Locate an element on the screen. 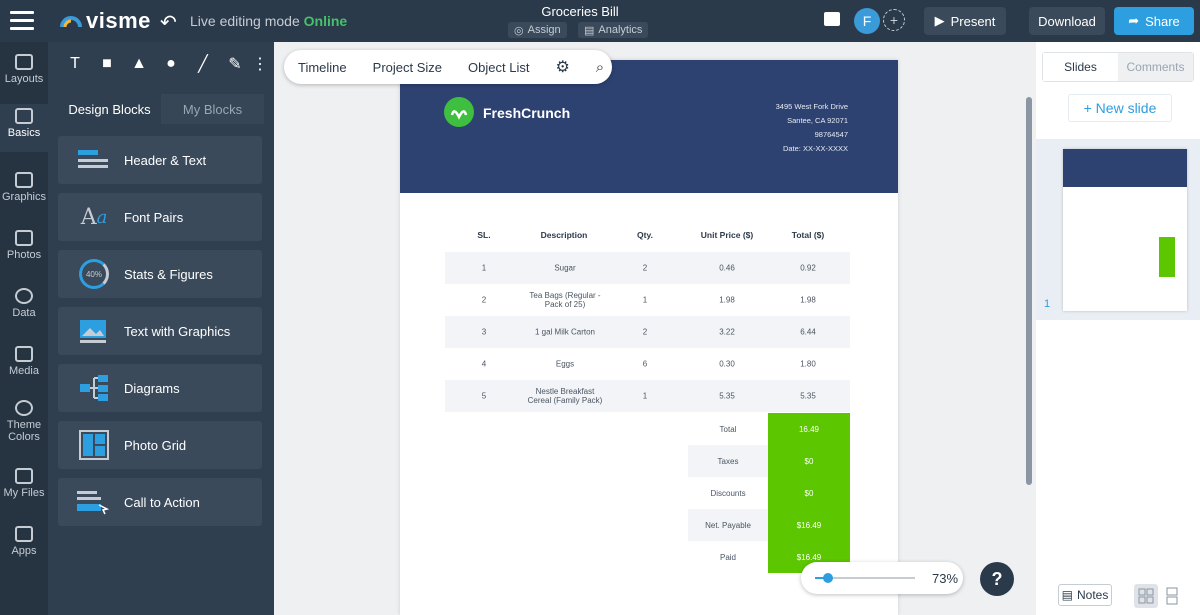 The image size is (1200, 615). slides-panel: Slides Comments + New slide 1 ▤ Notes is located at coordinates (1118, 328).